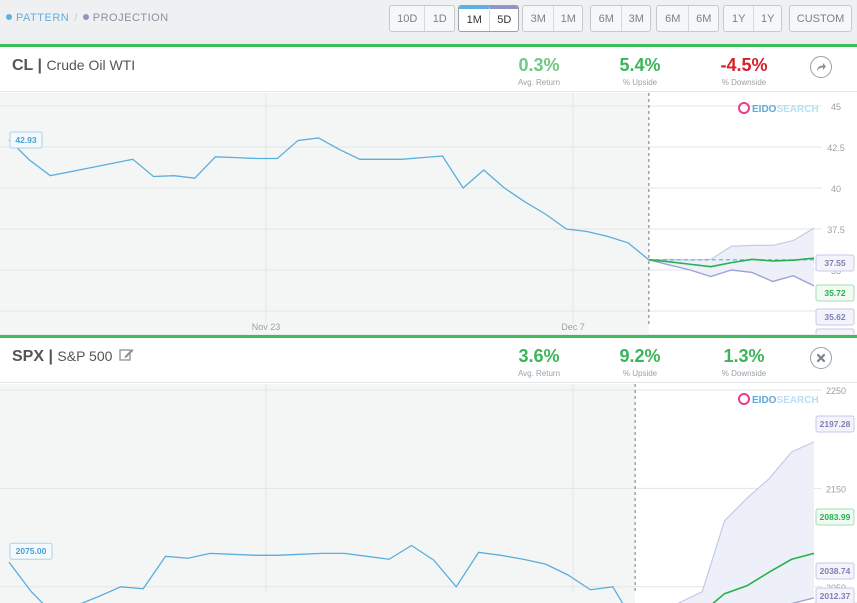 The width and height of the screenshot is (857, 603). I want to click on lower-bound-callout: 2038.74, so click(835, 571).